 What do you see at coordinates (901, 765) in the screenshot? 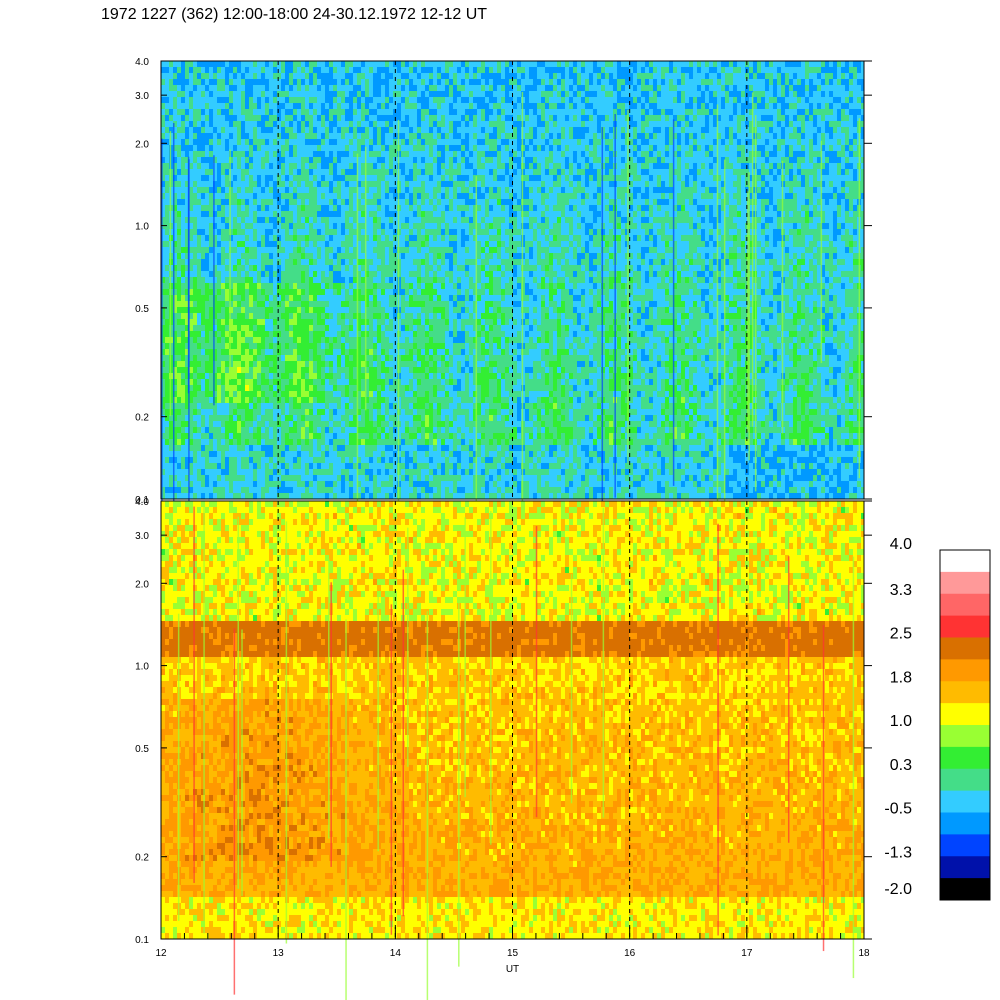
I see `colorbar-label: 0.3` at bounding box center [901, 765].